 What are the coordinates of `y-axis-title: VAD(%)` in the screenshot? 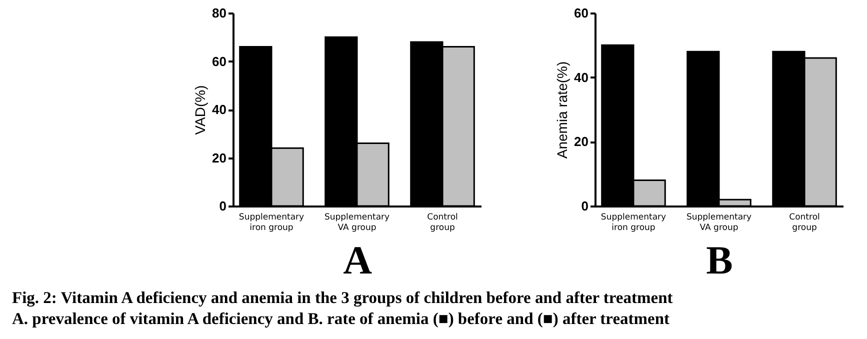 It's located at (200, 110).